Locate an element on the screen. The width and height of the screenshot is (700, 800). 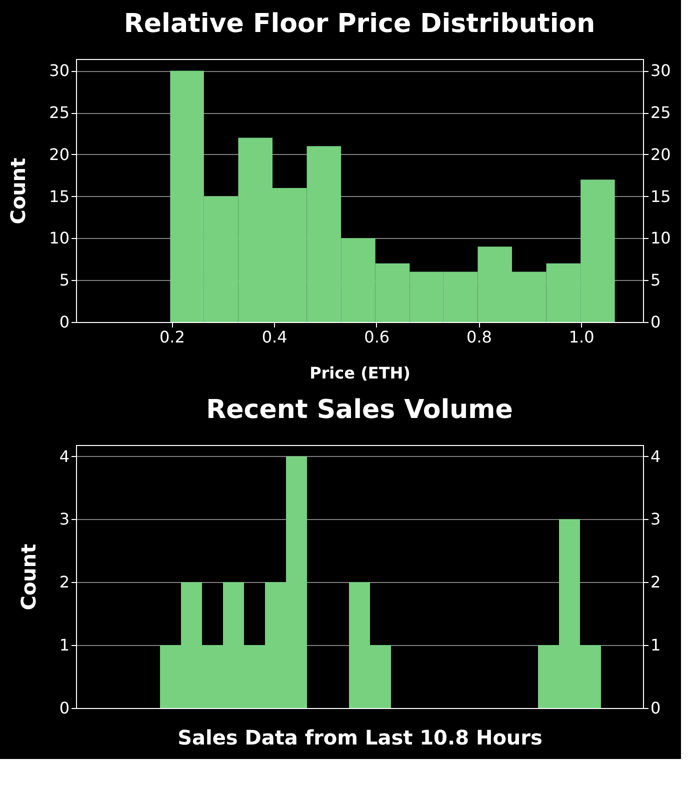
y2-tick-label: 4 is located at coordinates (655, 456).